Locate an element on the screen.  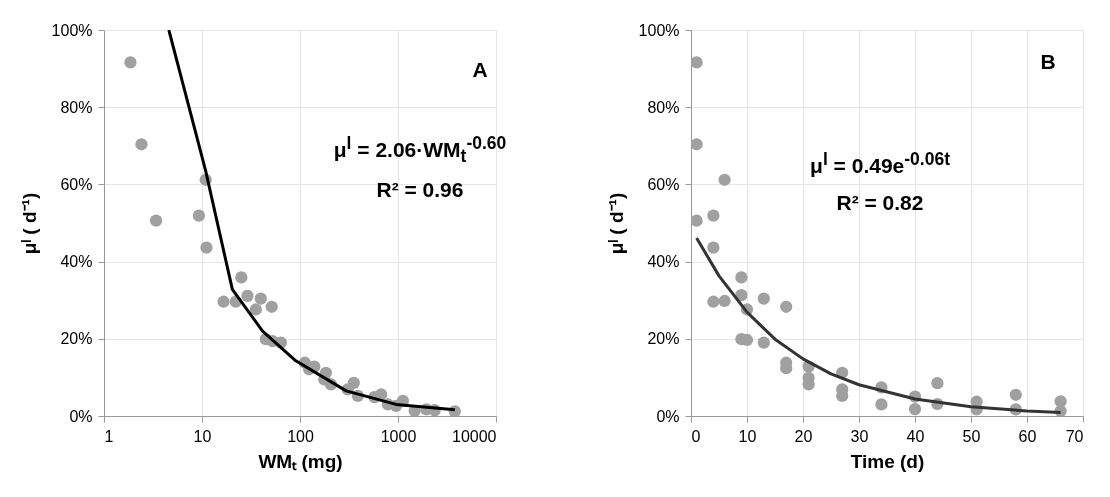
x-tick-label: 40 is located at coordinates (915, 436).